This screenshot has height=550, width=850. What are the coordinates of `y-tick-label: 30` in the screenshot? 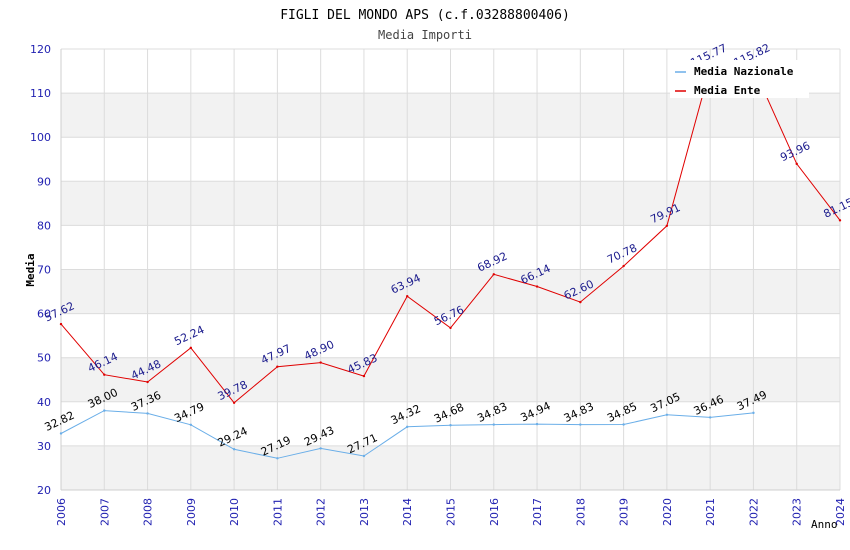 It's located at (44, 446).